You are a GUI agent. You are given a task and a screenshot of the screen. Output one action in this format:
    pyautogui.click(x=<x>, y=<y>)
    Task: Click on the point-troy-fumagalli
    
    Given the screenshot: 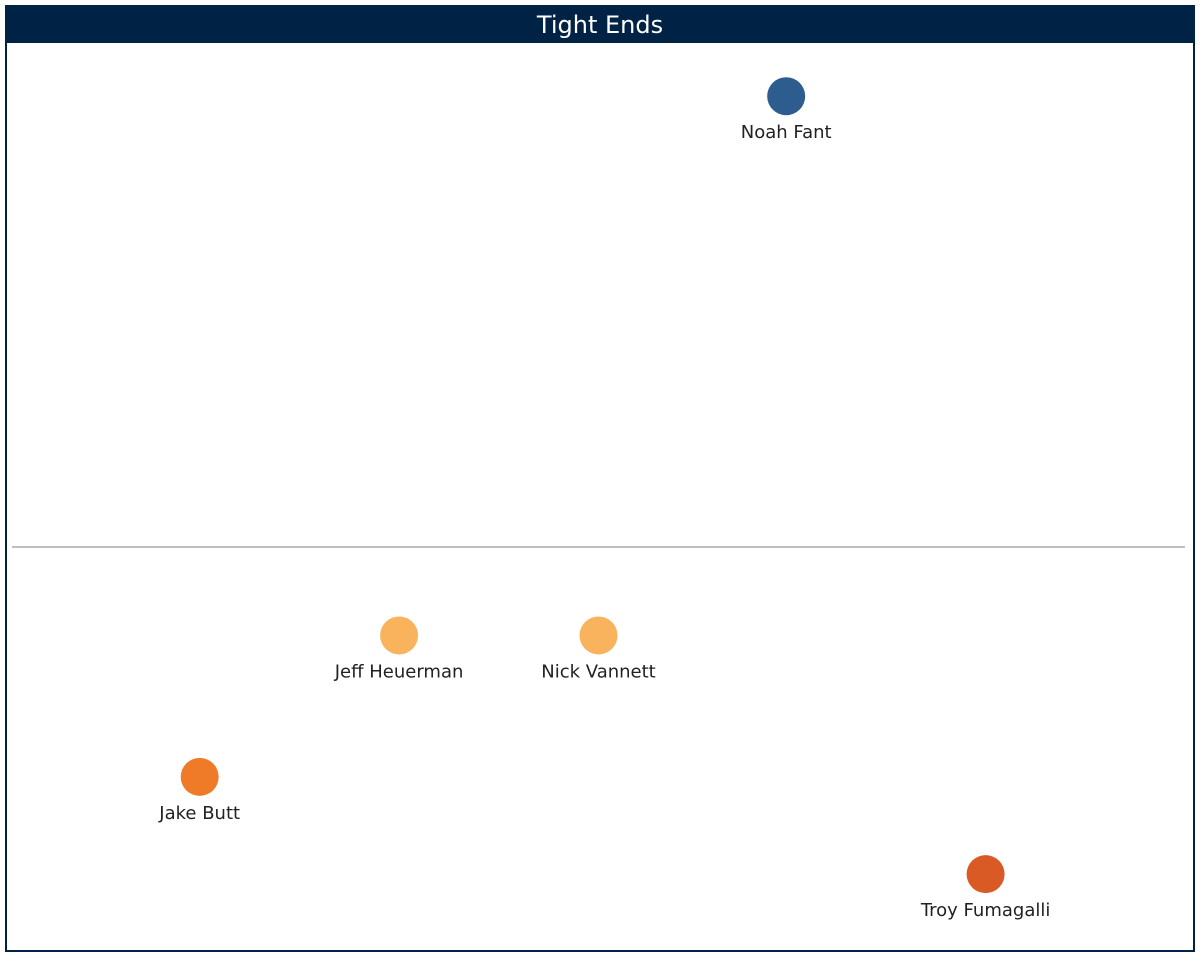 What is the action you would take?
    pyautogui.click(x=985, y=874)
    